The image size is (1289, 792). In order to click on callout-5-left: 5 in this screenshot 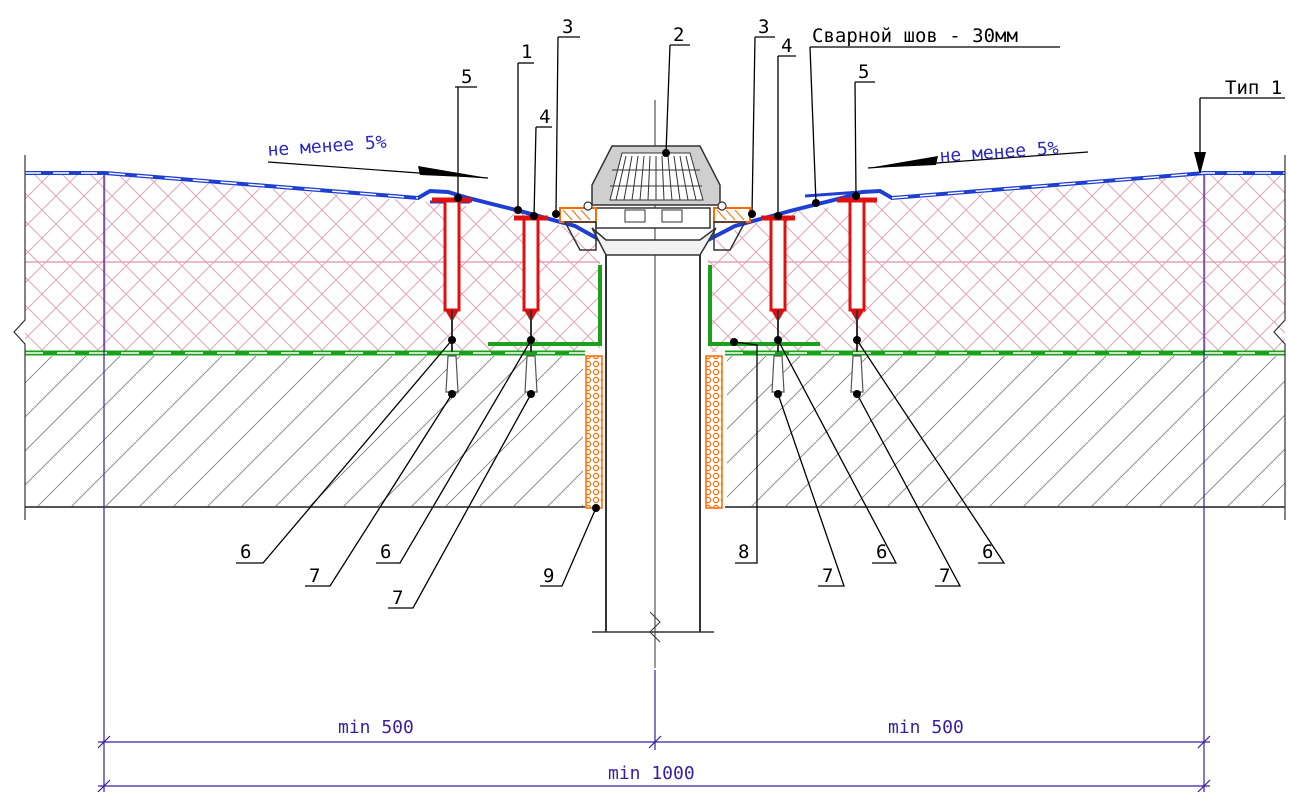, I will do `click(466, 77)`.